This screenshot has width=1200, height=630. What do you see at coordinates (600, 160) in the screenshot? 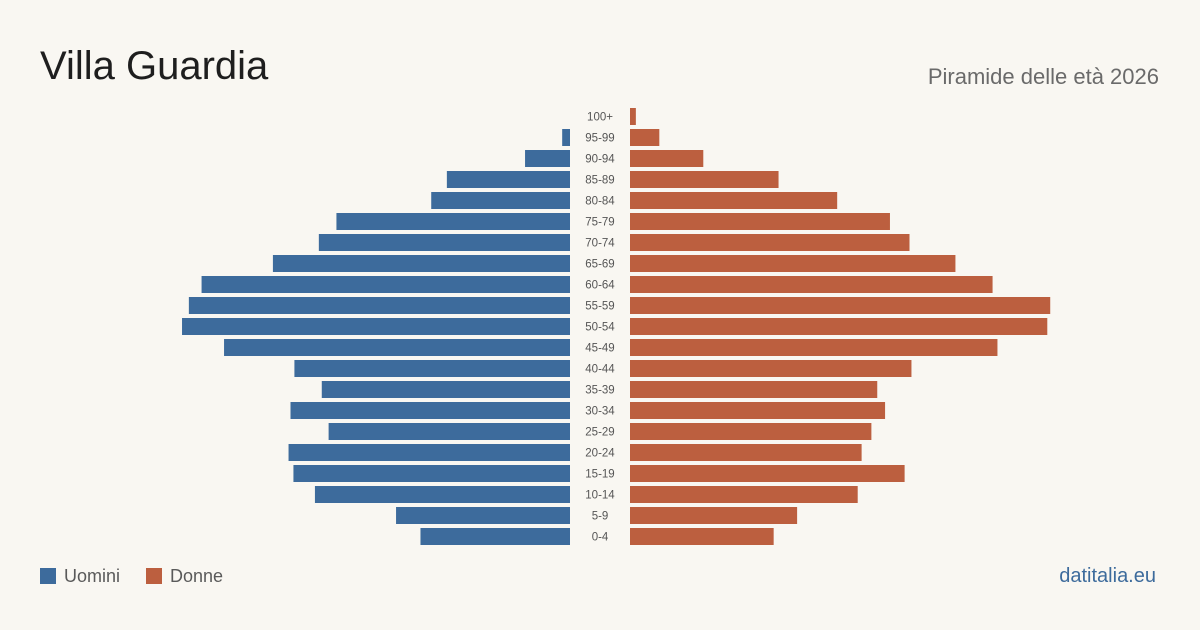
I see `age-label-90-94: 90-94` at bounding box center [600, 160].